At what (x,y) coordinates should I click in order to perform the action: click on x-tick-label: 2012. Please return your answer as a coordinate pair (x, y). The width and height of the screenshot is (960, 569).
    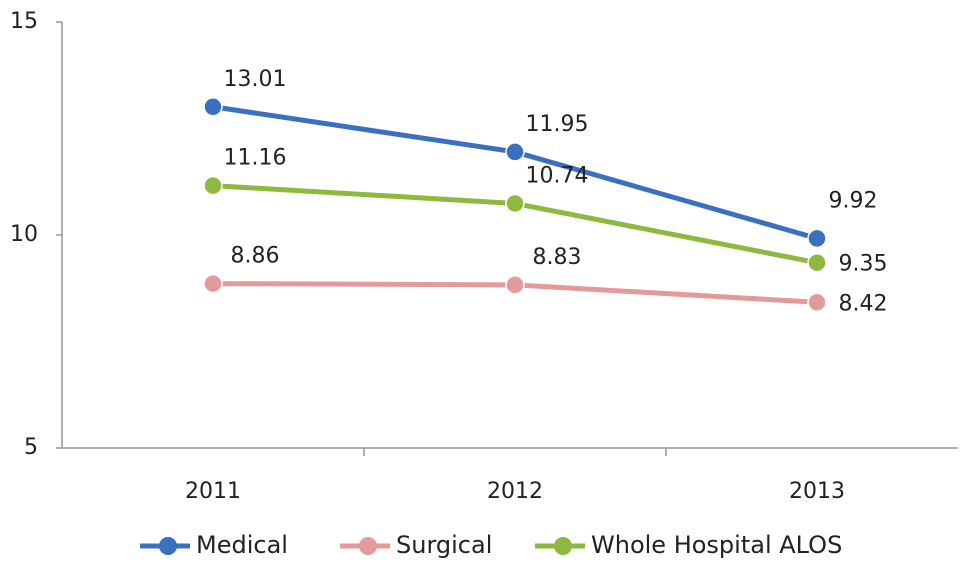
    Looking at the image, I should click on (515, 491).